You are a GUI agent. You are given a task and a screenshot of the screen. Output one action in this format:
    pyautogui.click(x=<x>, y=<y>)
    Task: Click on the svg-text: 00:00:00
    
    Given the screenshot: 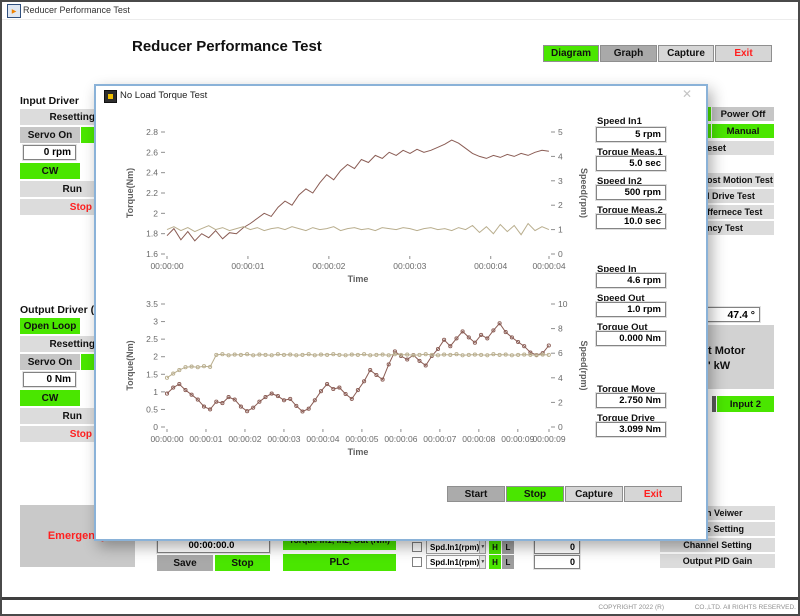 What is the action you would take?
    pyautogui.click(x=166, y=266)
    